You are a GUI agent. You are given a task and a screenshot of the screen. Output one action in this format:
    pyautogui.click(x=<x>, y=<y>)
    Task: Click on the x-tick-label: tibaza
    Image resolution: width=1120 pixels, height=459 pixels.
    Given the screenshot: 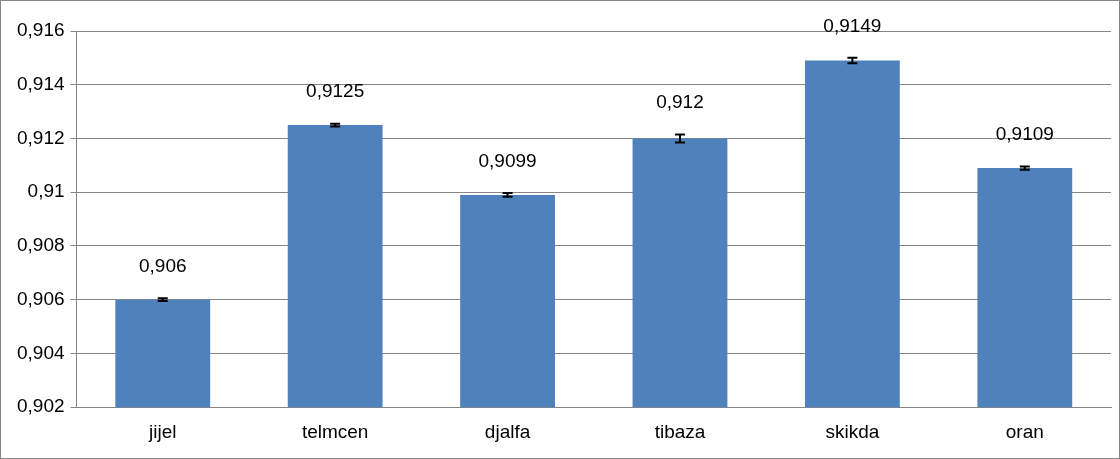 What is the action you would take?
    pyautogui.click(x=680, y=431)
    